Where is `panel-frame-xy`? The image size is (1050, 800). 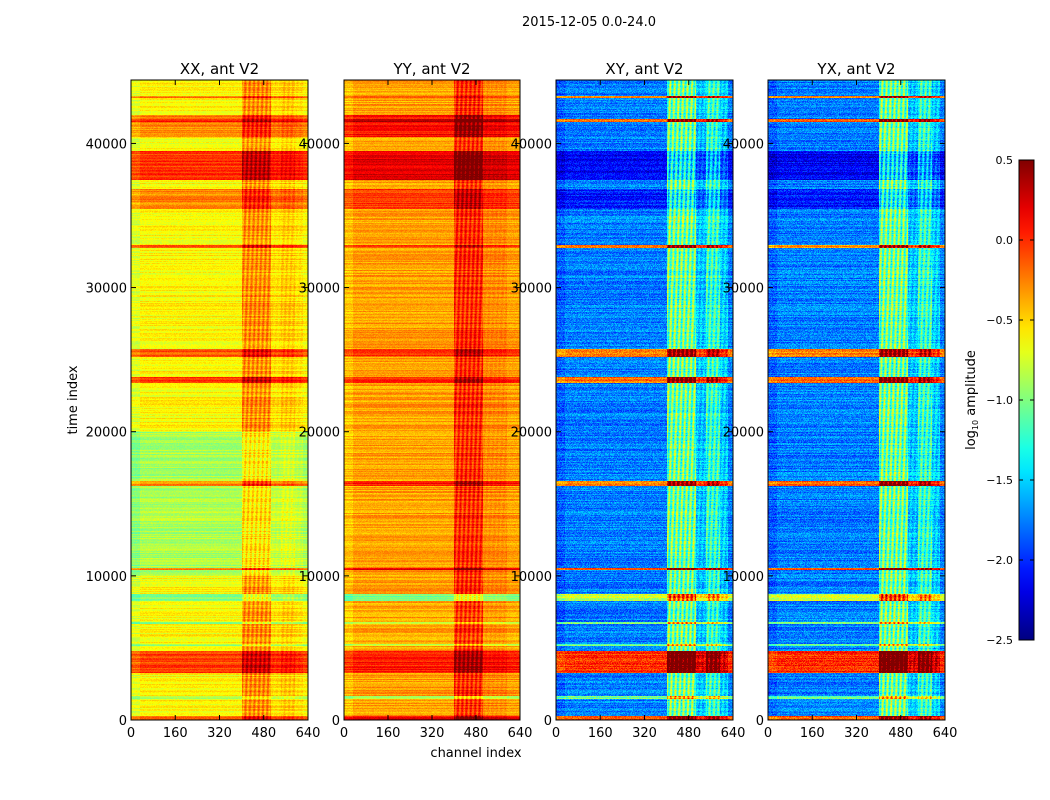
panel-frame-xy is located at coordinates (644, 400).